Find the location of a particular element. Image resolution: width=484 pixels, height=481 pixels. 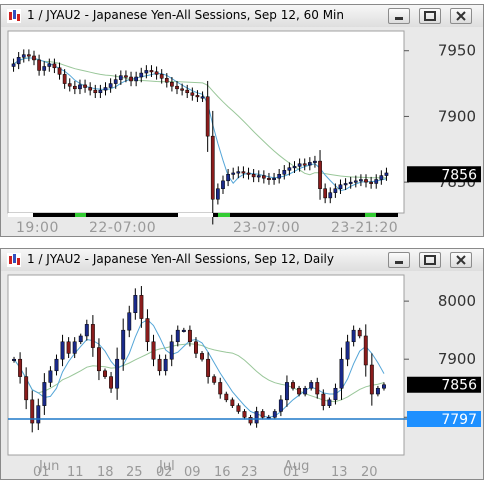

last-price-tag is located at coordinates (444, 174).